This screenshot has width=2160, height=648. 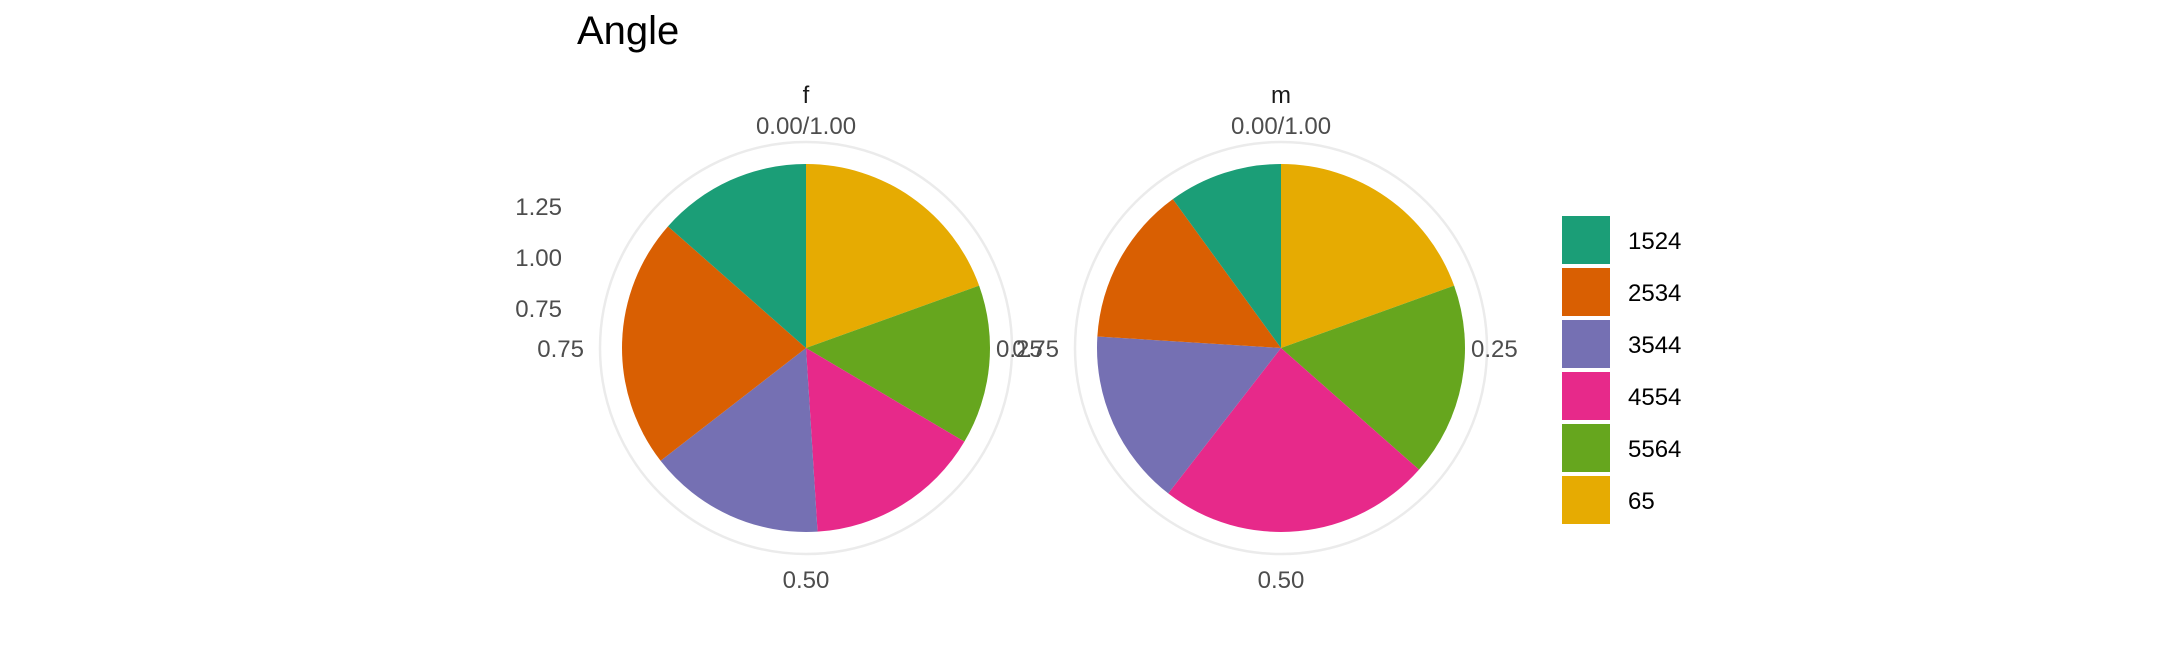 What do you see at coordinates (1641, 501) in the screenshot?
I see `legend-label: 65` at bounding box center [1641, 501].